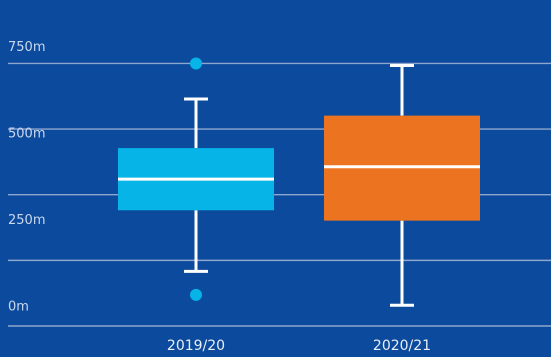 Image resolution: width=551 pixels, height=357 pixels. I want to click on y-axis-tick-labels: 0m 250m 500m 750m, so click(26, 177).